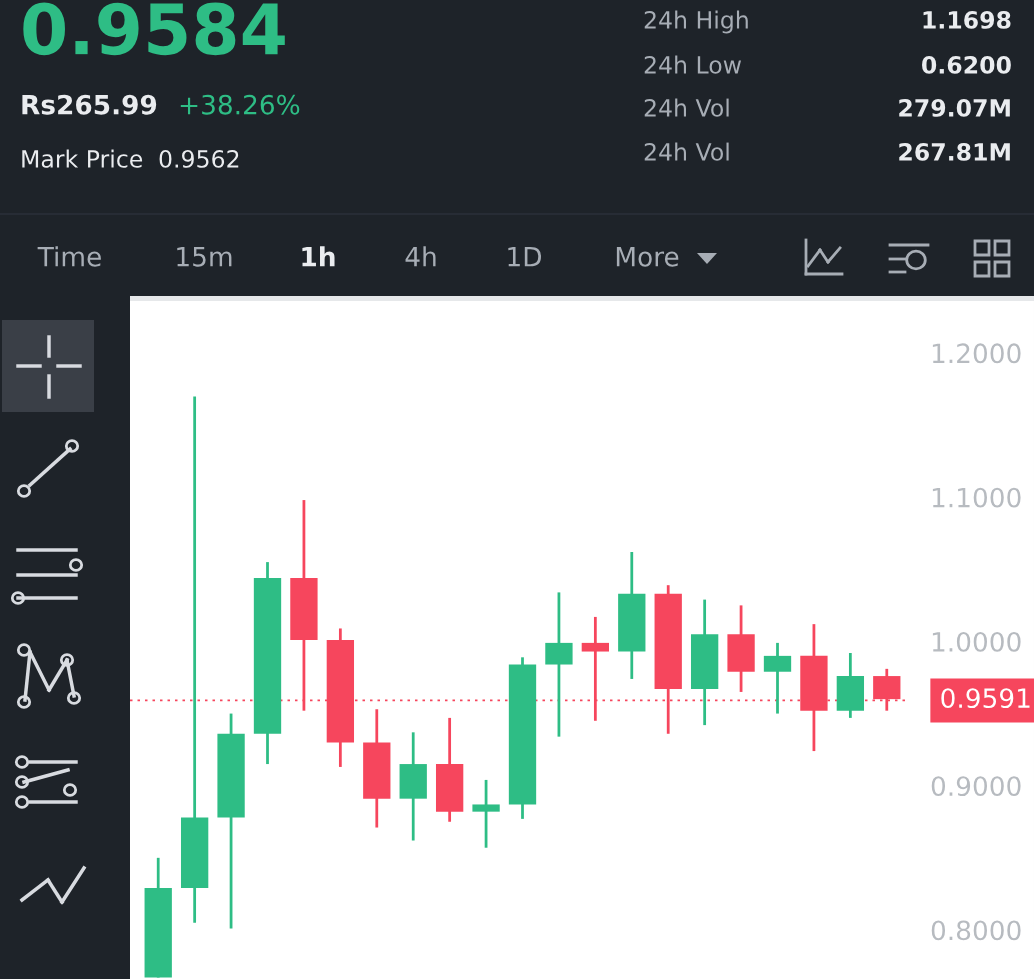 This screenshot has width=1034, height=979. Describe the element at coordinates (199, 158) in the screenshot. I see `text: 0.9562` at that location.